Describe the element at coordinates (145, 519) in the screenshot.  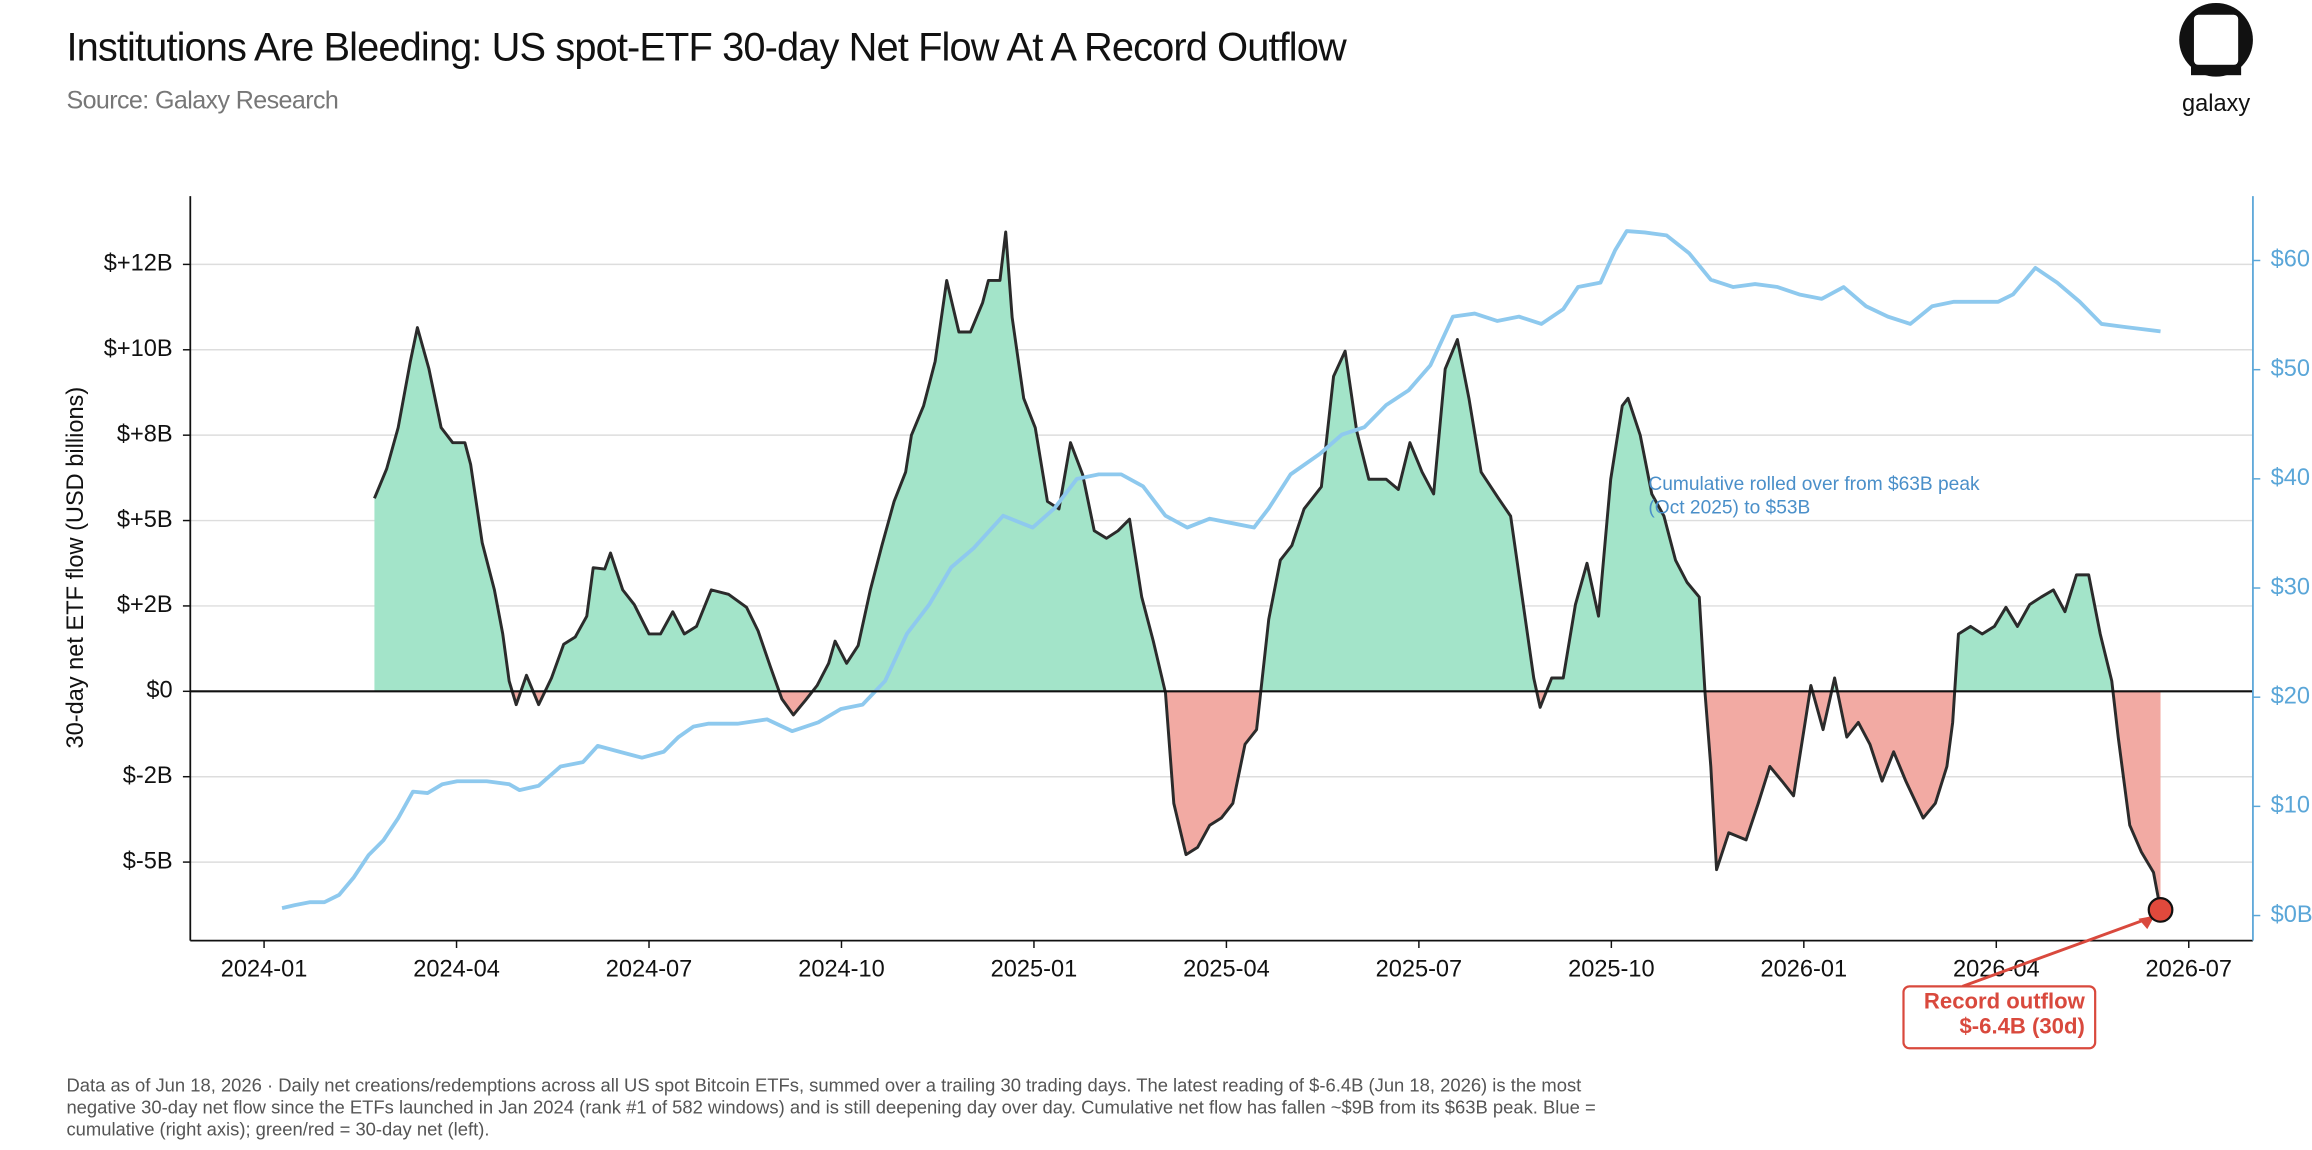
I see `y-tick-label: $+5B` at that location.